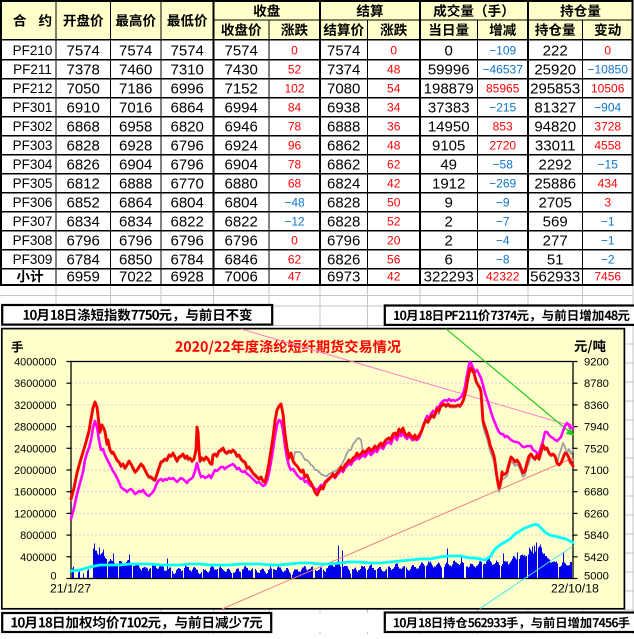 This screenshot has width=634, height=639. Describe the element at coordinates (33, 107) in the screenshot. I see `svg-text: PF301` at that location.